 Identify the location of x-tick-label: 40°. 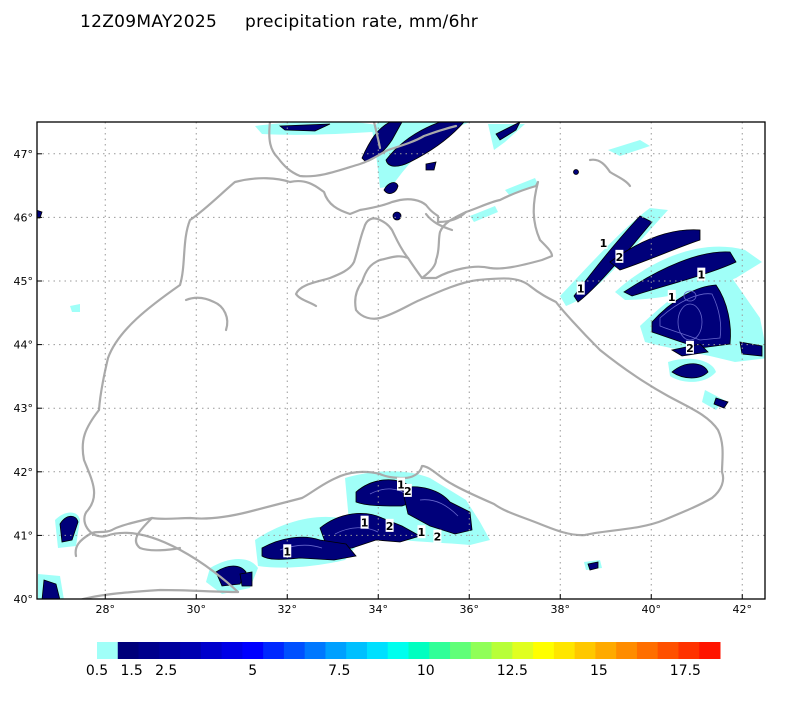
(652, 609).